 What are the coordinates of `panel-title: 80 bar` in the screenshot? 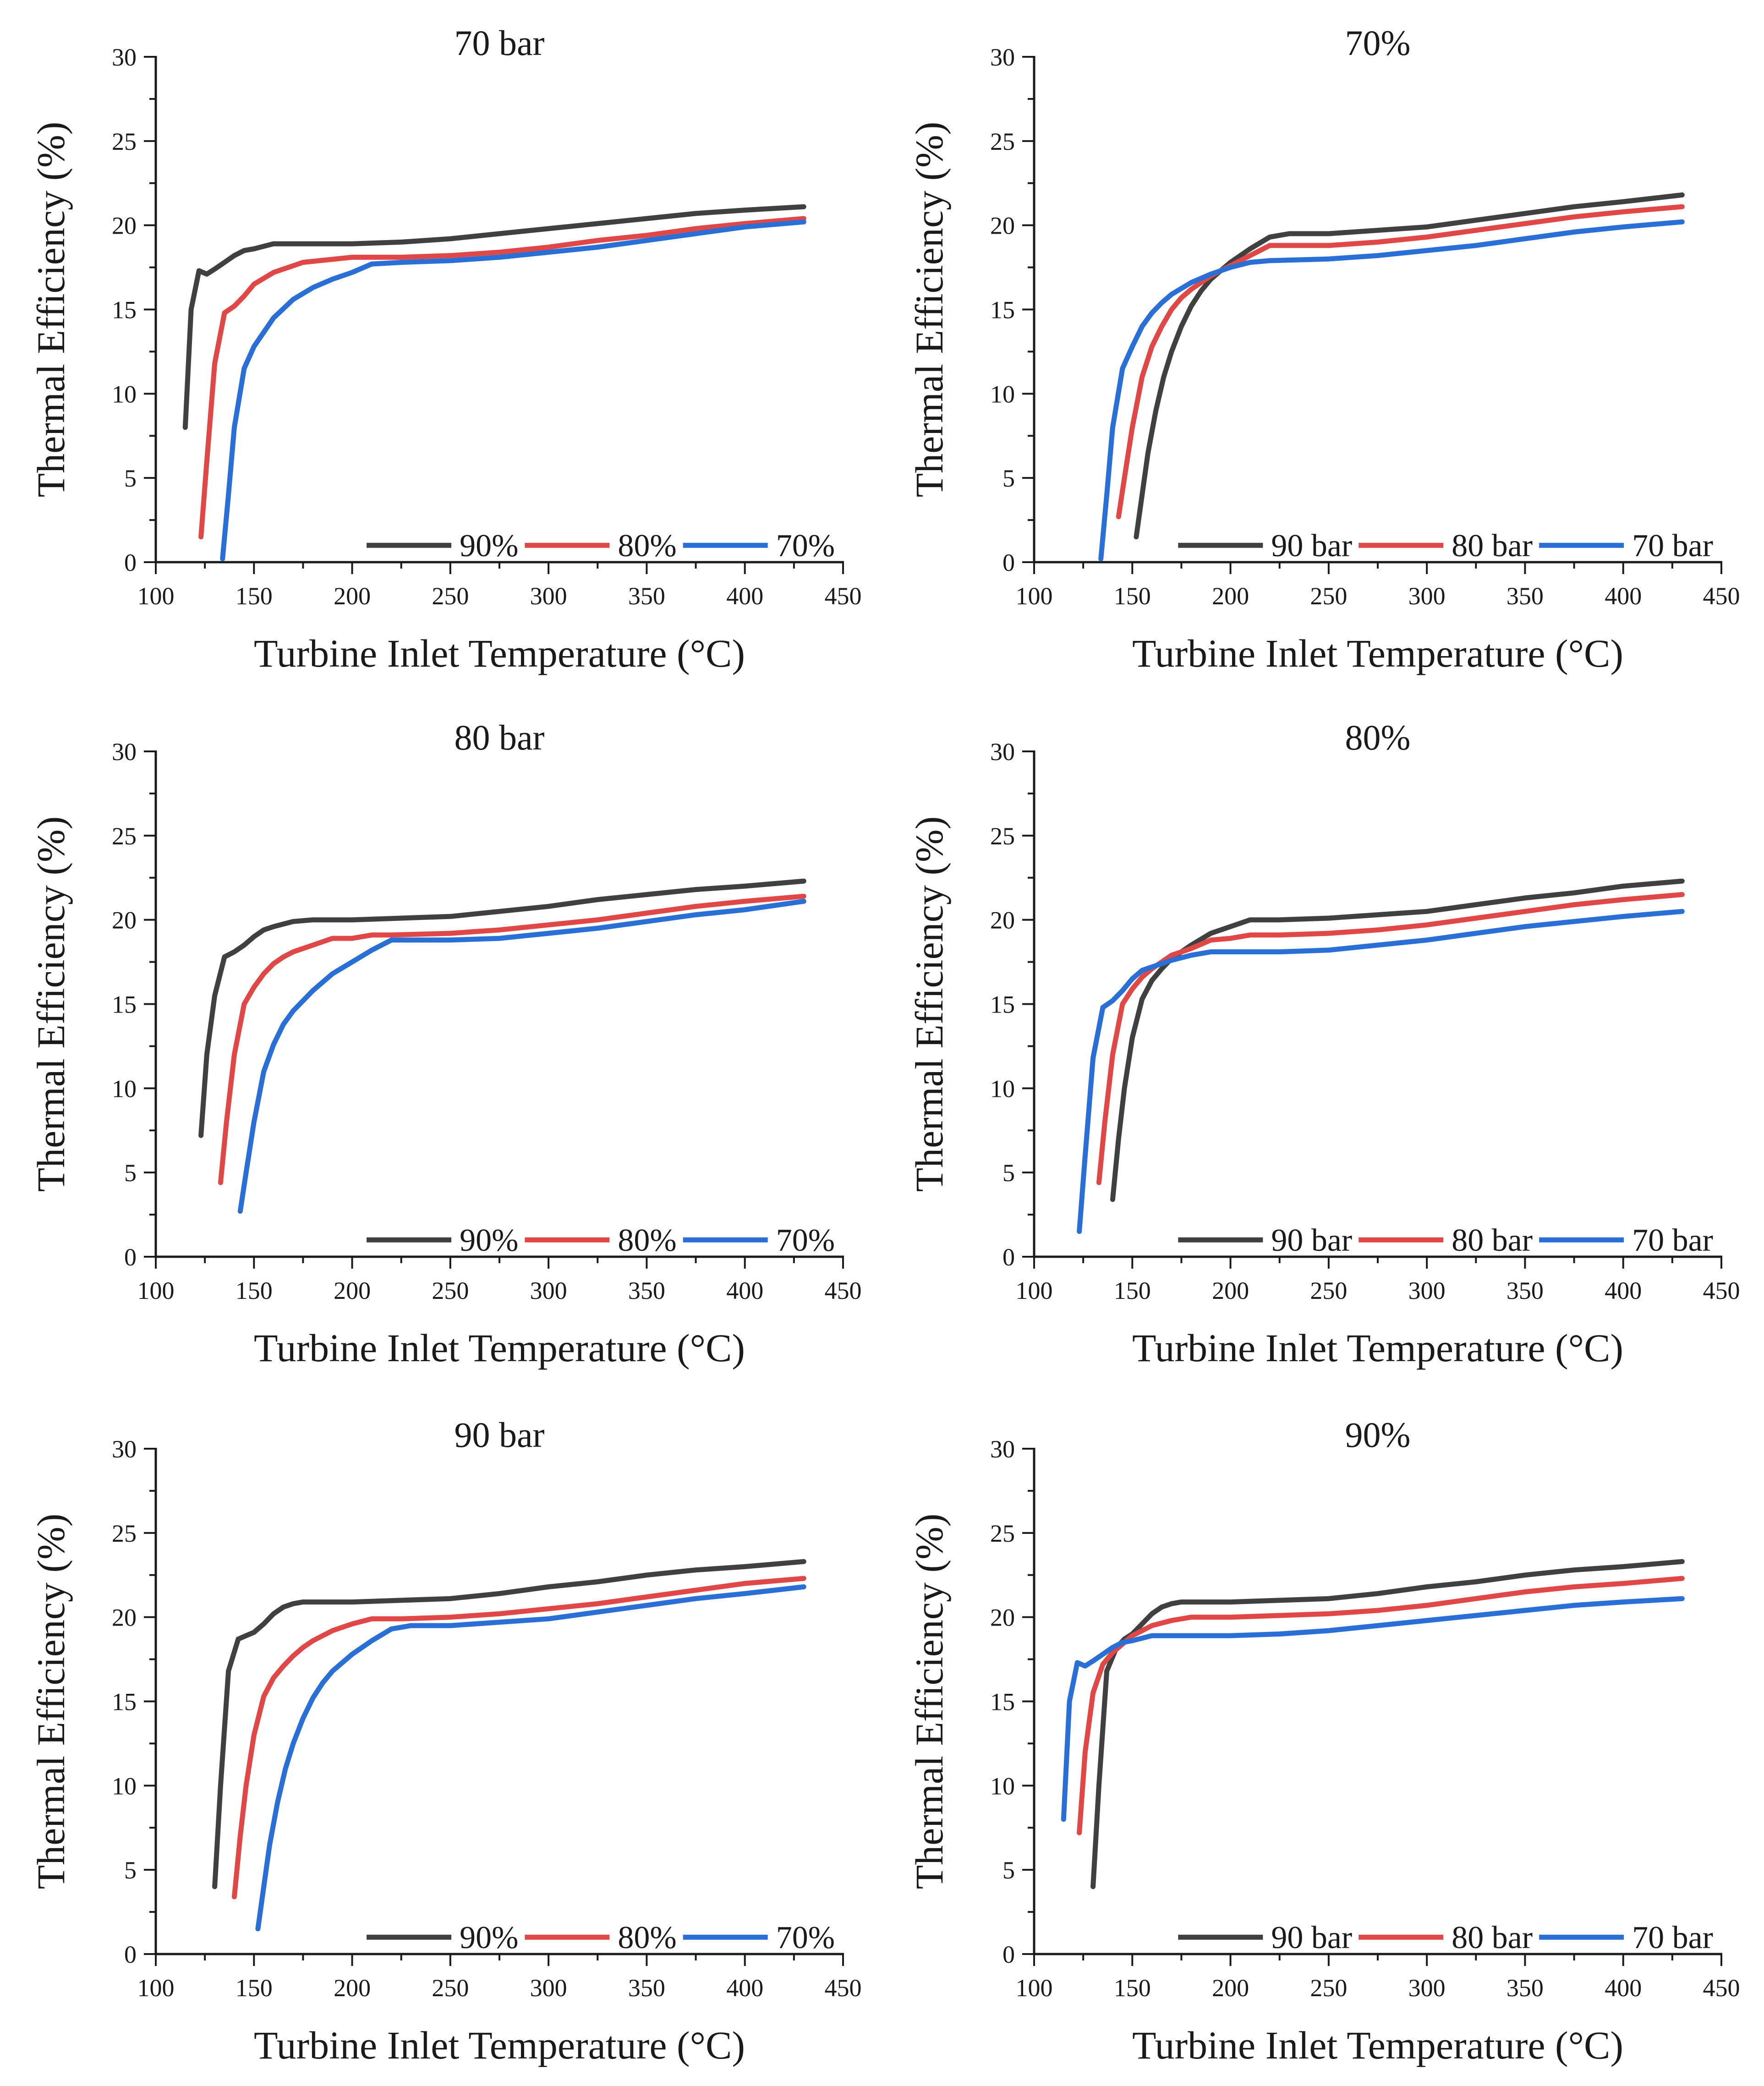 It's located at (499, 737).